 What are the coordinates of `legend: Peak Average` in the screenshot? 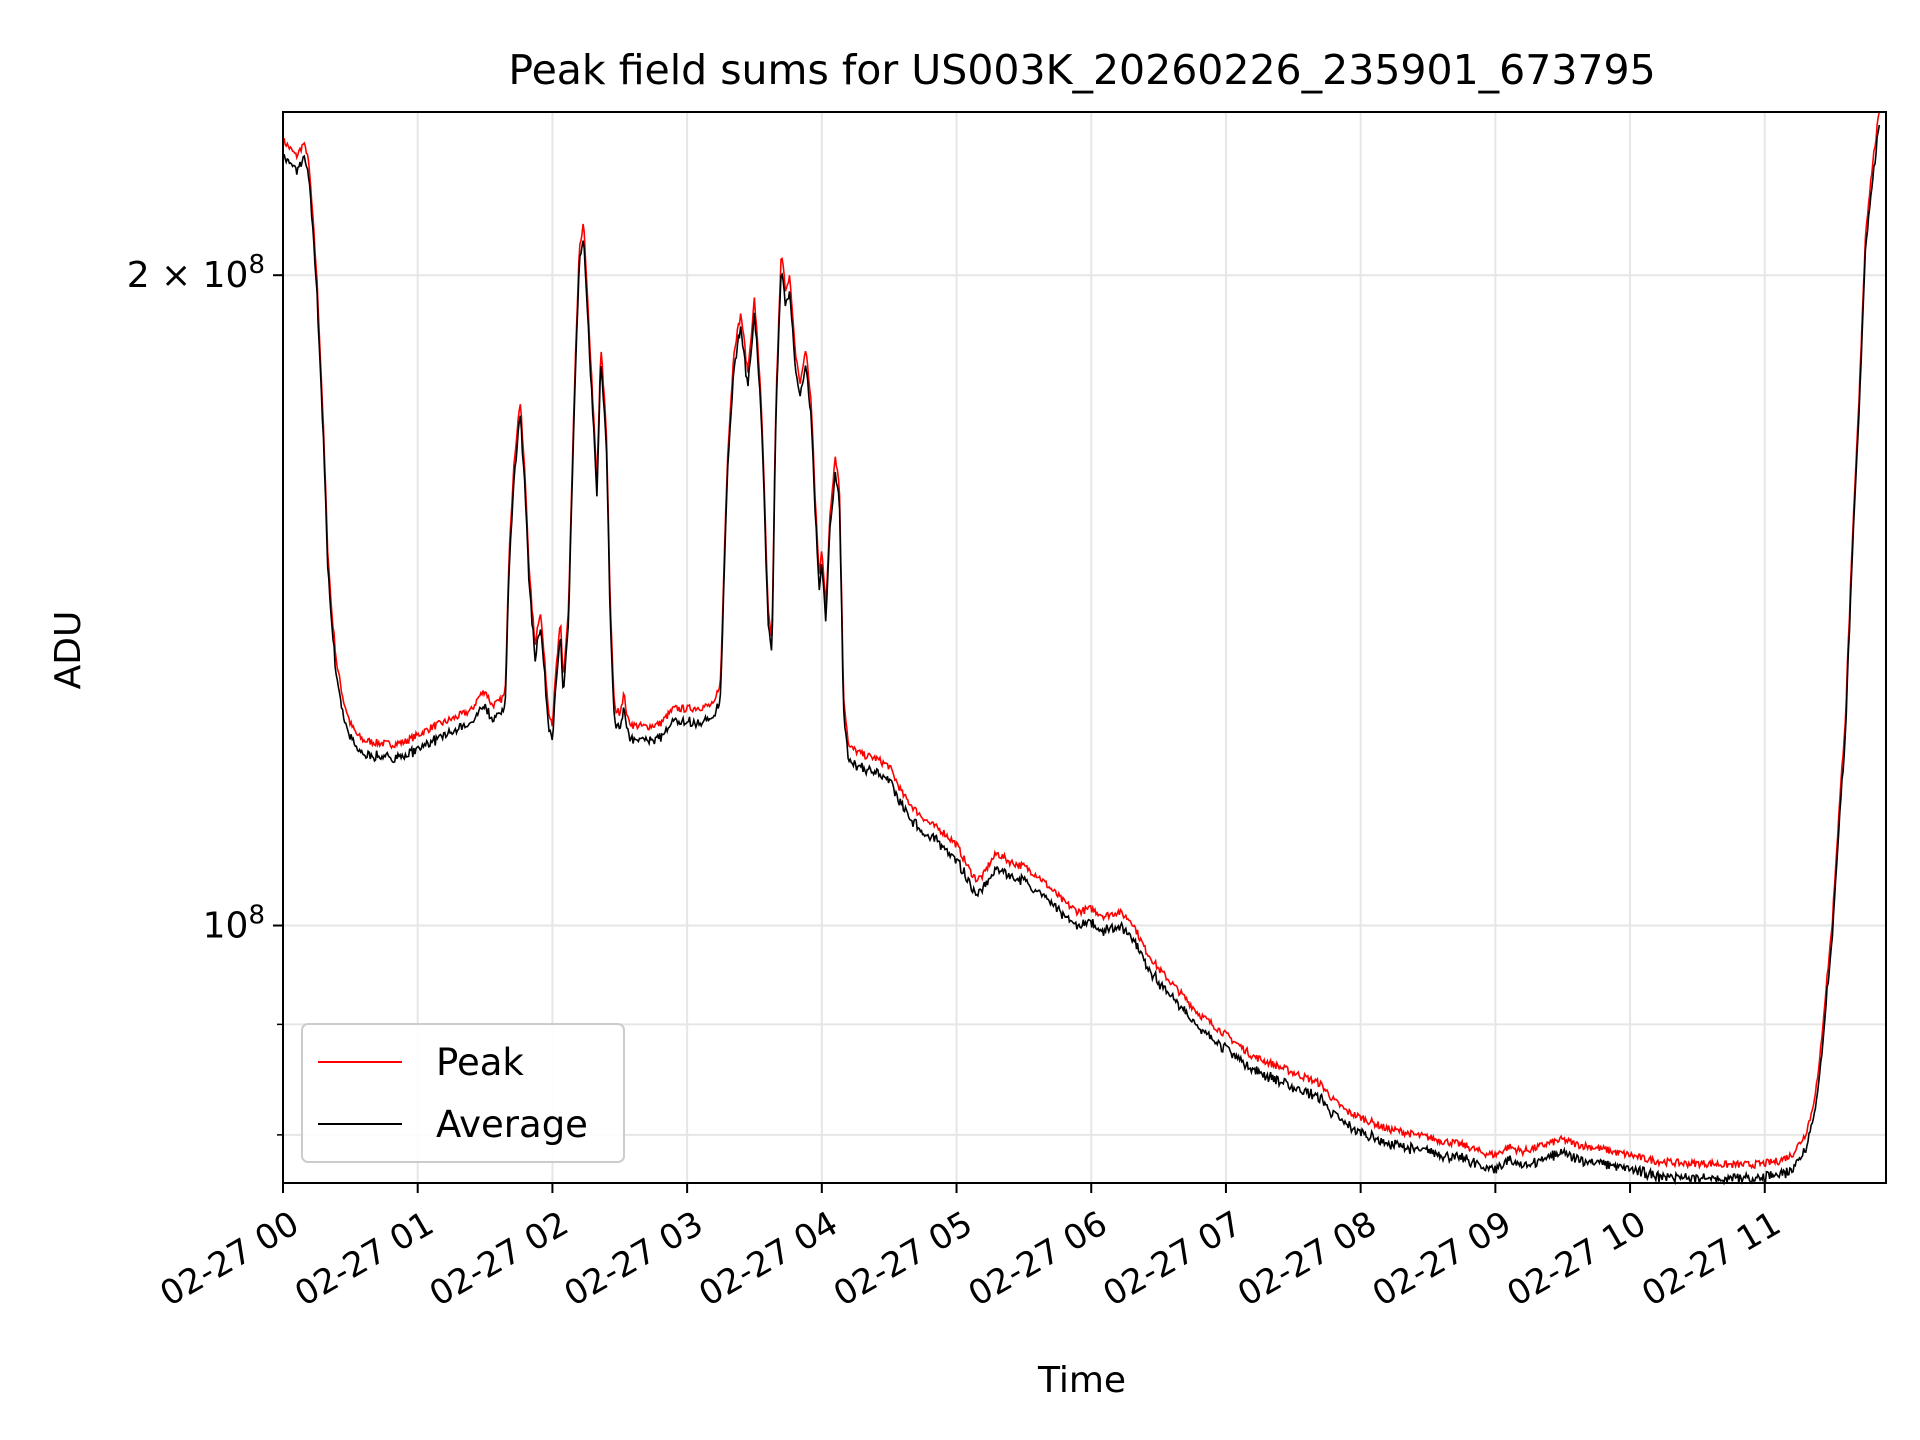 It's located at (463, 1093).